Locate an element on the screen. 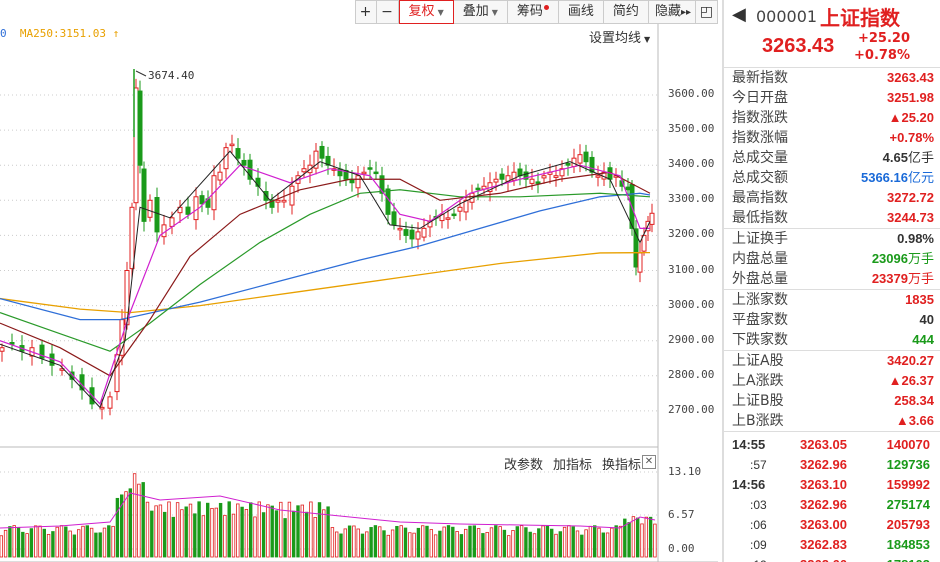  price-tick-label: 2800.00 is located at coordinates (691, 374).